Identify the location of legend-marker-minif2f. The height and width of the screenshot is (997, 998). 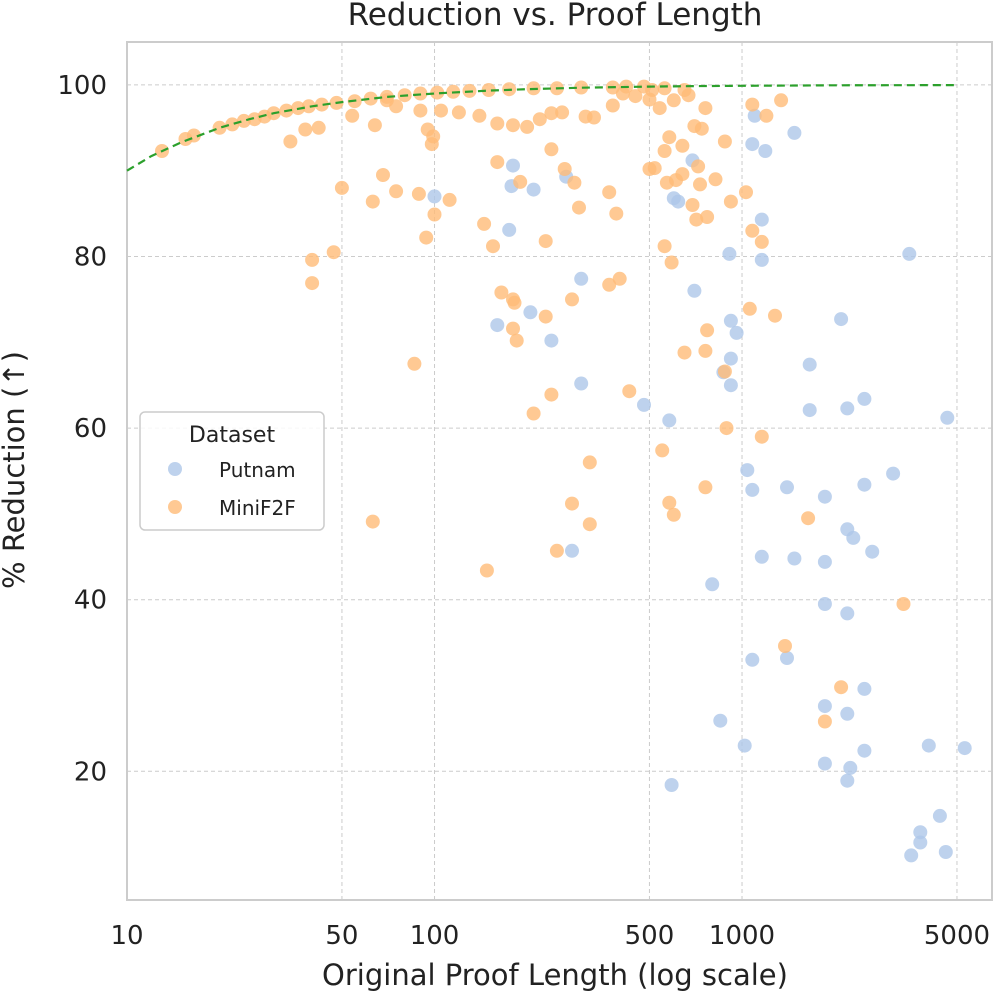
(175, 507).